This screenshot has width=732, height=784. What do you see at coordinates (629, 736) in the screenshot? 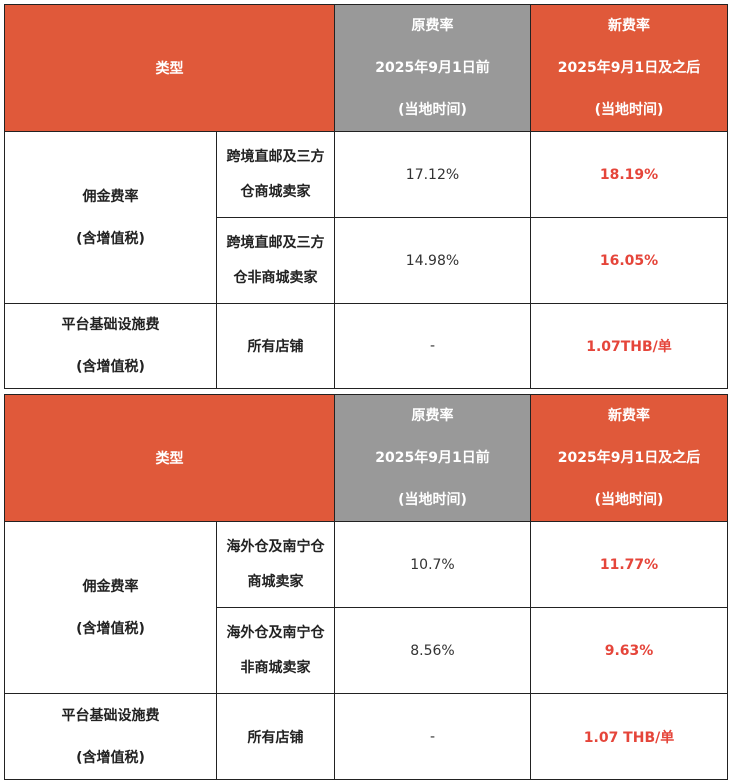
I see `new-rate-cell: 1.07 THB/单` at bounding box center [629, 736].